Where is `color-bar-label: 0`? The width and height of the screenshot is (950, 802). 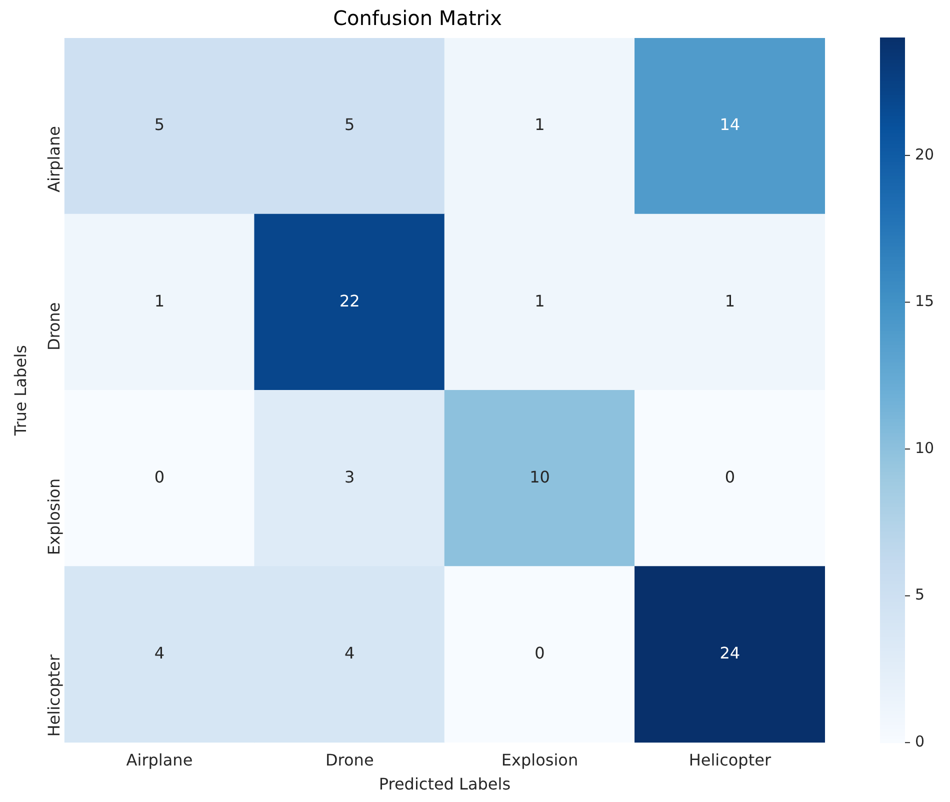 color-bar-label: 0 is located at coordinates (920, 741).